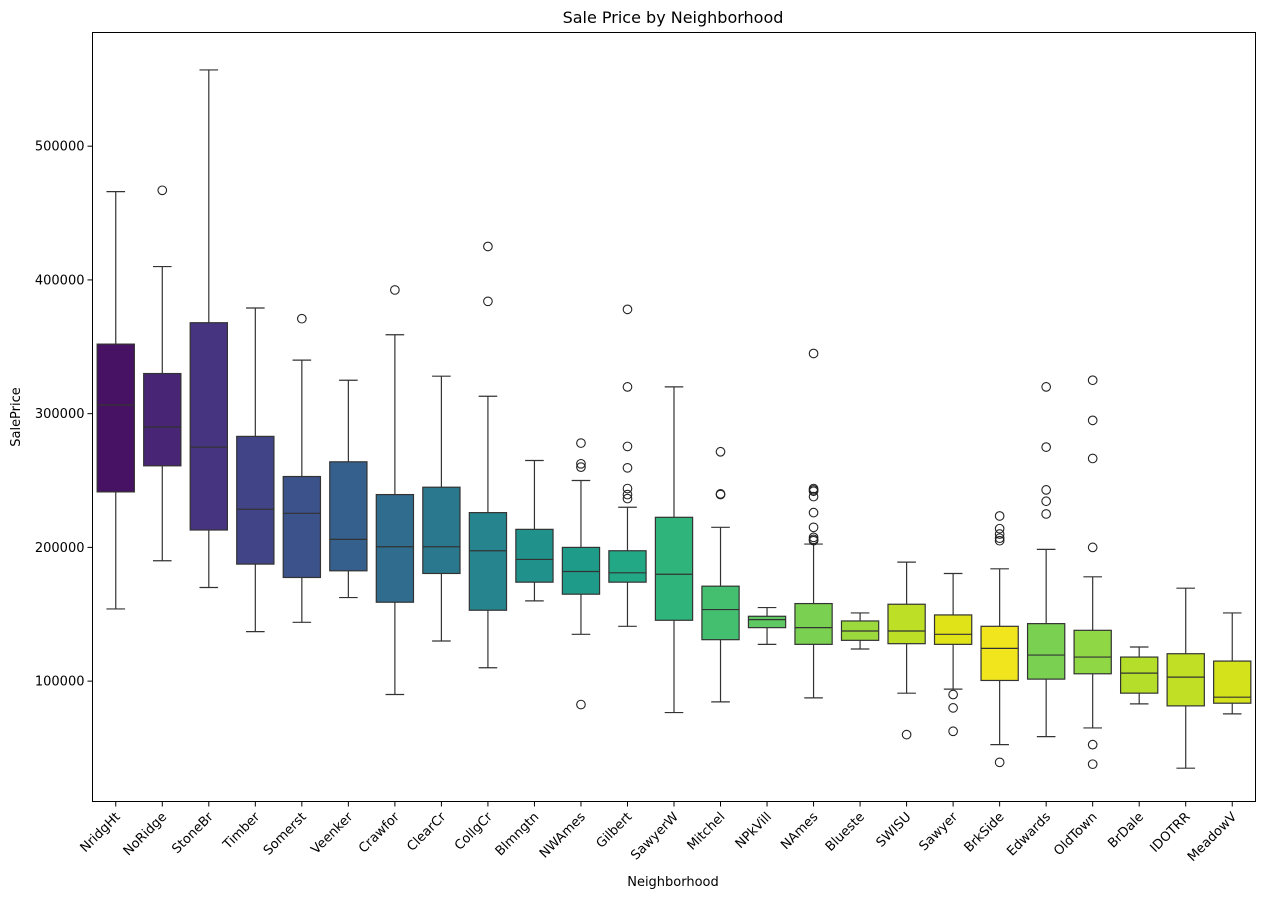  What do you see at coordinates (379, 832) in the screenshot?
I see `x-tick-label: Crawfor` at bounding box center [379, 832].